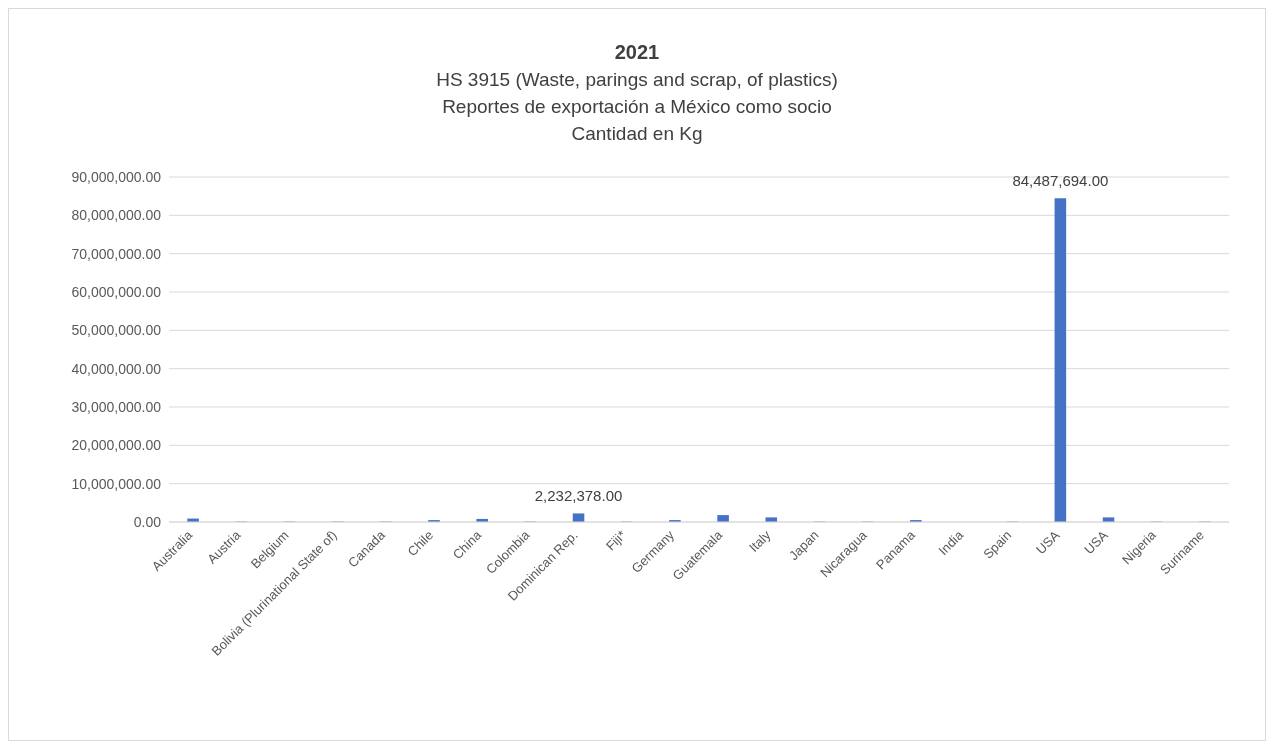 Image resolution: width=1276 pixels, height=751 pixels. Describe the element at coordinates (116, 445) in the screenshot. I see `y-tick-label: 20,000,000.00` at that location.